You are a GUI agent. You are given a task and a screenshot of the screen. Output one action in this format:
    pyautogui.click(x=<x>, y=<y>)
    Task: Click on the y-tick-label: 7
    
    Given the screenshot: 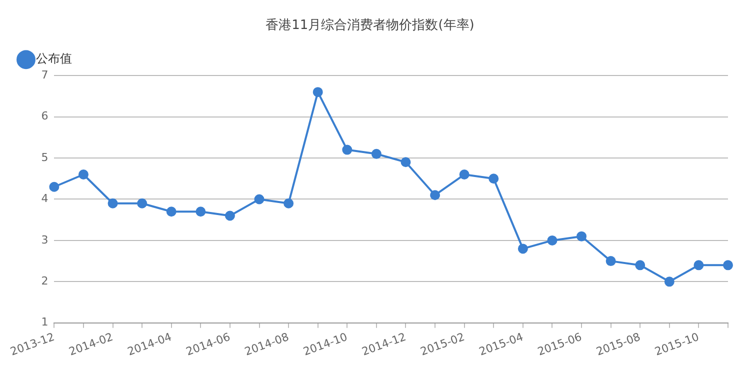 What is the action you would take?
    pyautogui.click(x=44, y=75)
    